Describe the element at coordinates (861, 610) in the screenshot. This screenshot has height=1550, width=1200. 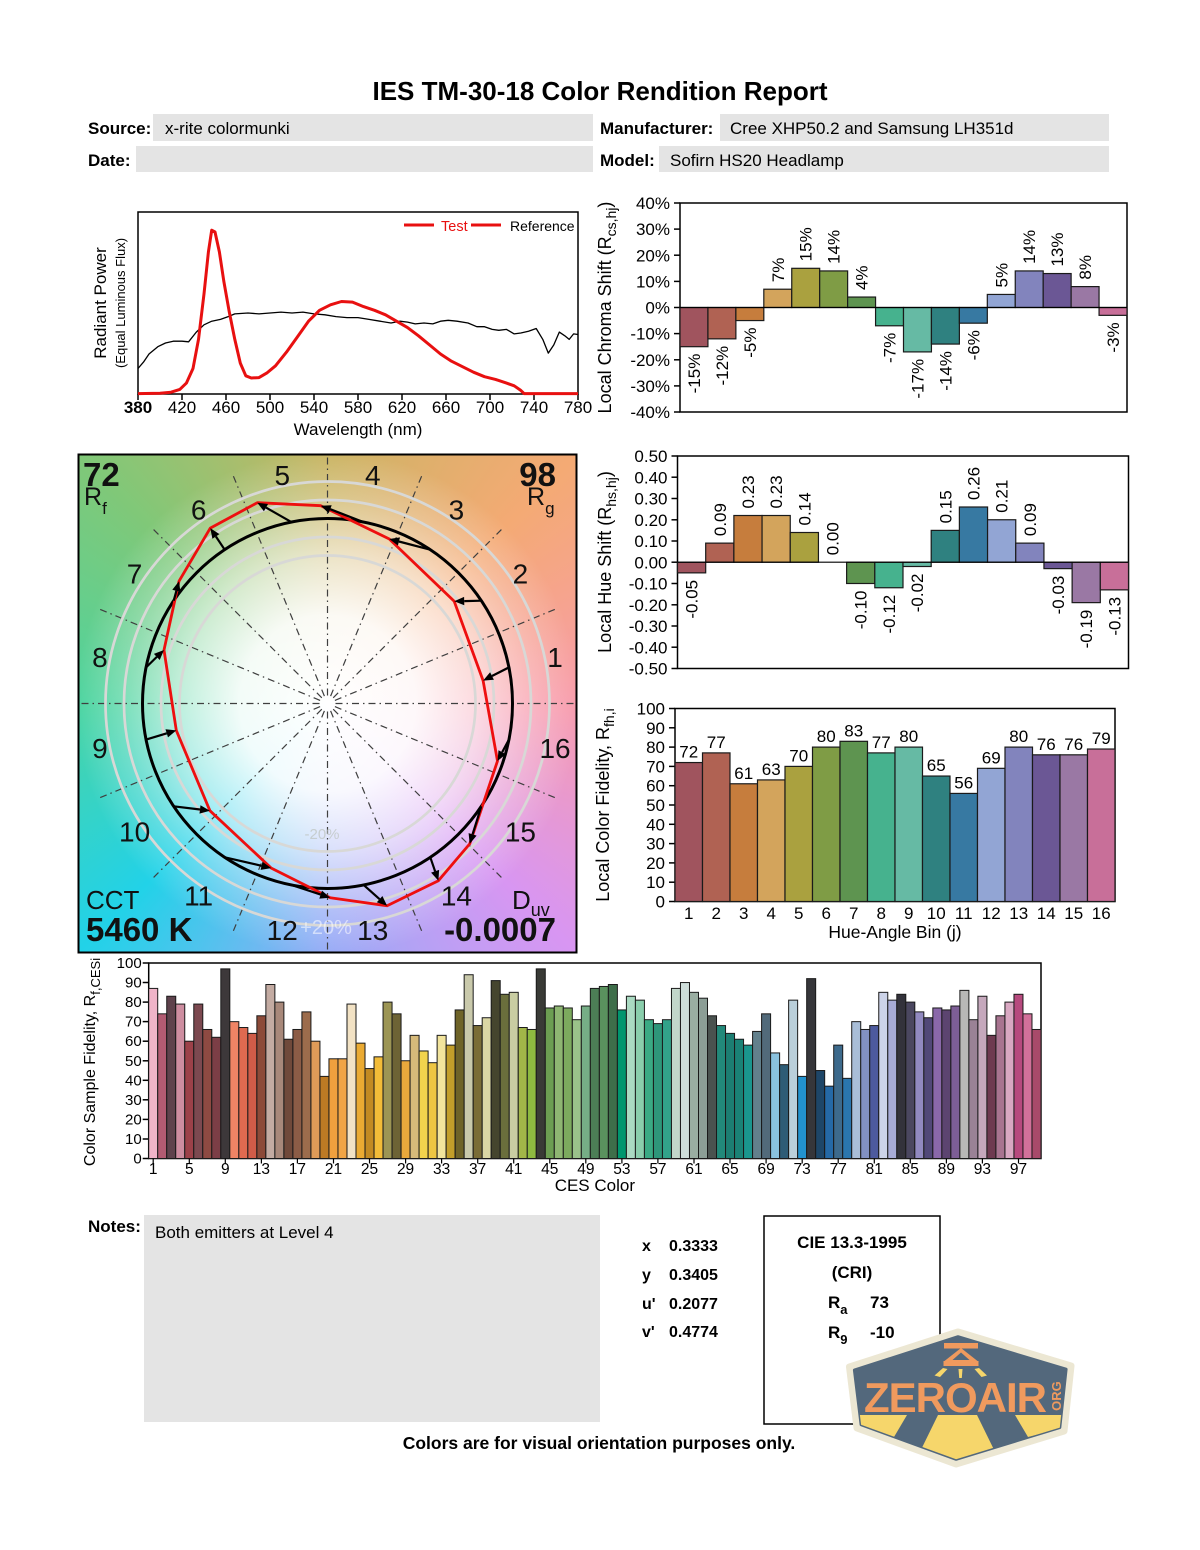
I see `svg-text: -0.10` at that location.